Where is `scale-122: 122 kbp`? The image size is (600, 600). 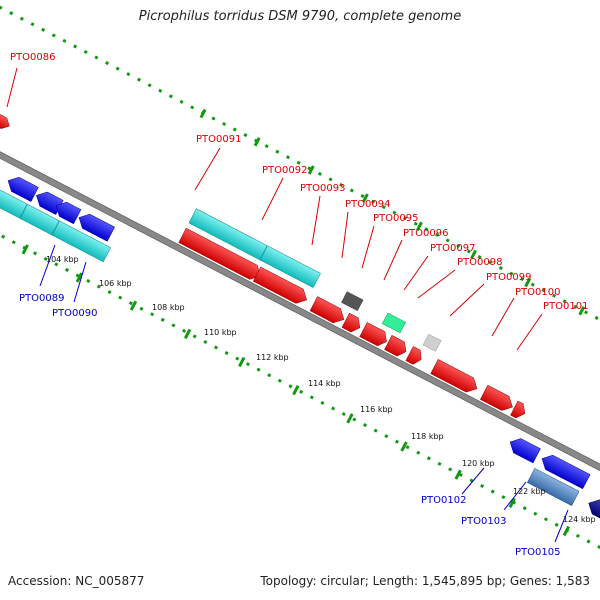 scale-122: 122 kbp is located at coordinates (529, 491).